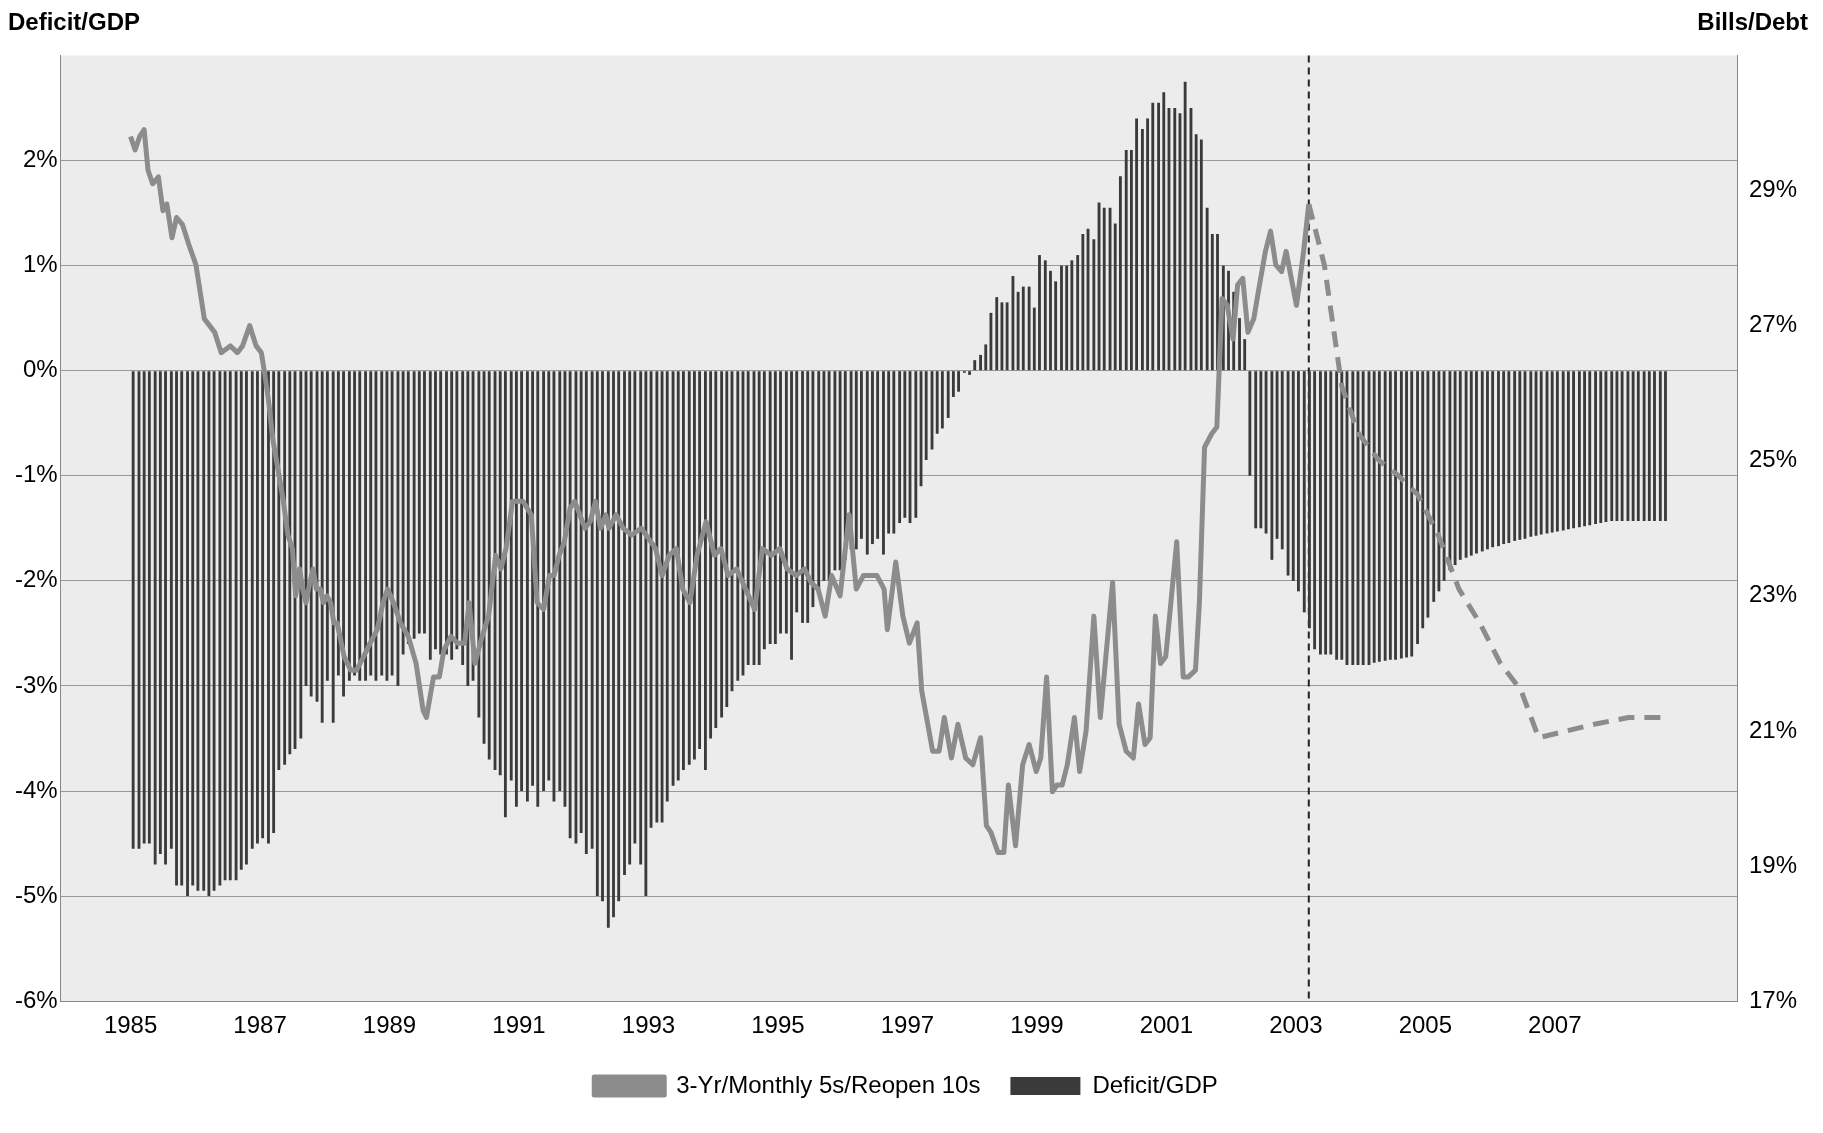 Image resolution: width=1823 pixels, height=1133 pixels. What do you see at coordinates (1773, 594) in the screenshot?
I see `y2-tick-label: 23%` at bounding box center [1773, 594].